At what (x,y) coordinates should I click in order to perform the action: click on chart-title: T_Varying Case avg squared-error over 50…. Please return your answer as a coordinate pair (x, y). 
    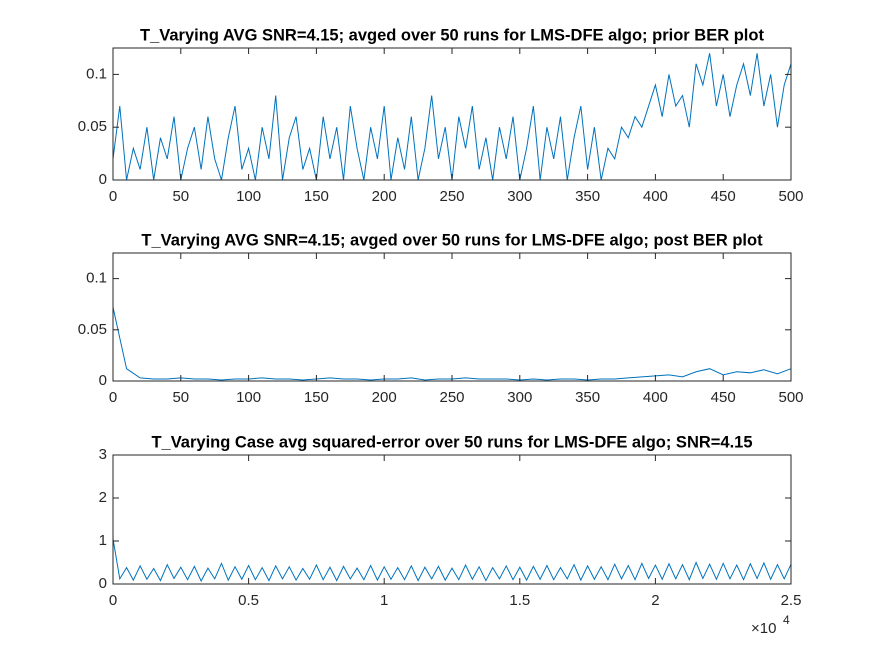
    Looking at the image, I should click on (451, 442).